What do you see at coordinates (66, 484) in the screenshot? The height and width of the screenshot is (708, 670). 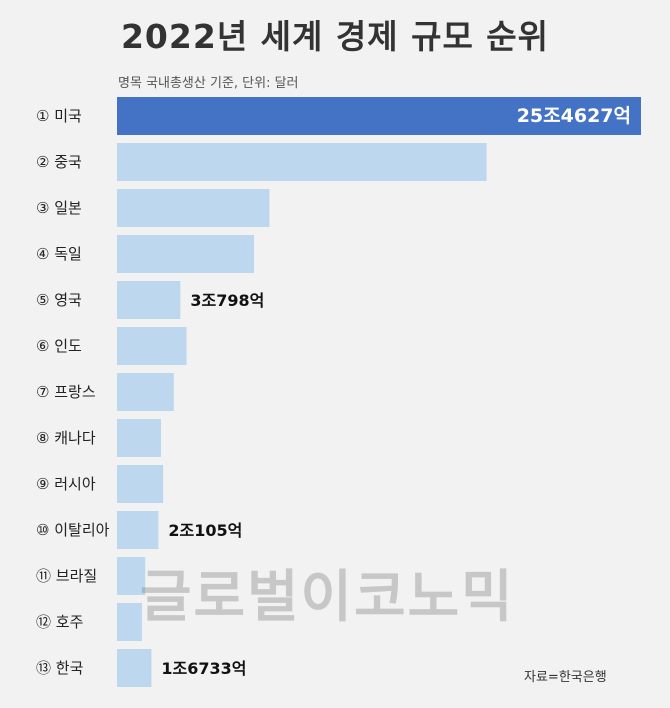 I see `category-label: ⑨ 러시아` at bounding box center [66, 484].